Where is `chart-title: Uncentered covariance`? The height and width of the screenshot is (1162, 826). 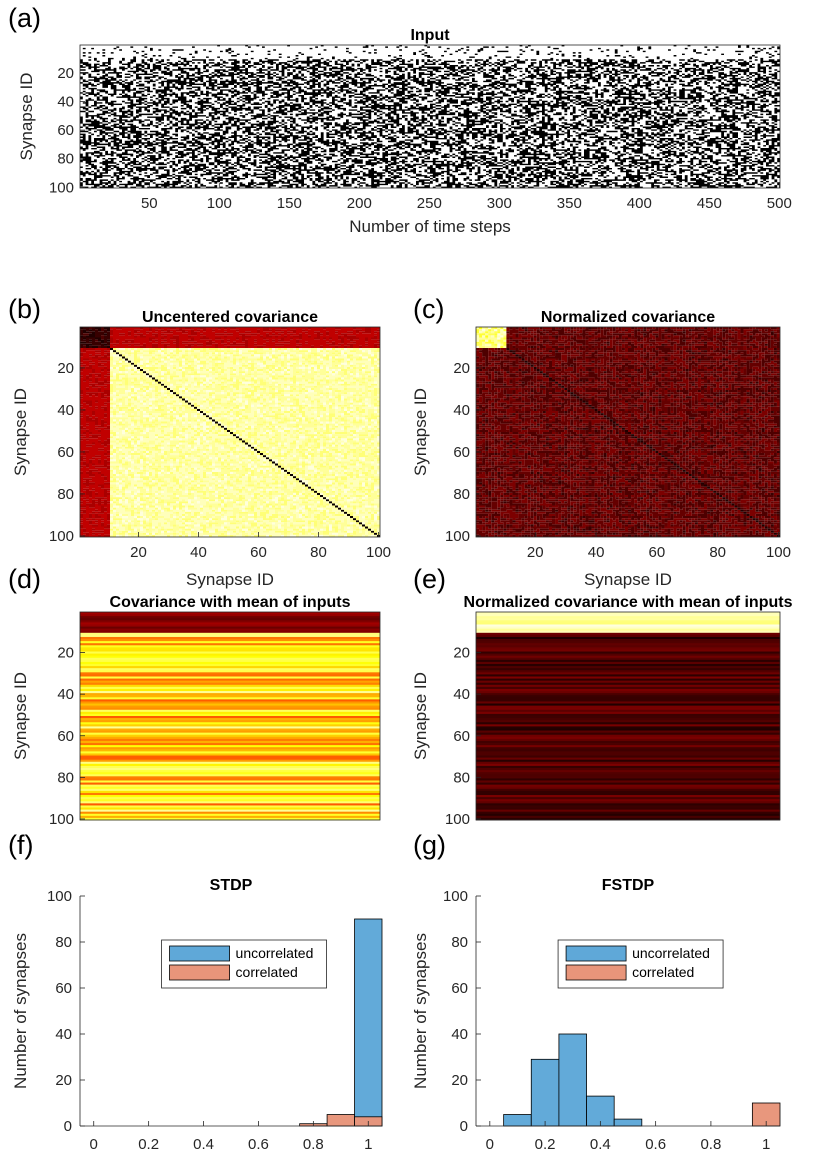 chart-title: Uncentered covariance is located at coordinates (230, 317).